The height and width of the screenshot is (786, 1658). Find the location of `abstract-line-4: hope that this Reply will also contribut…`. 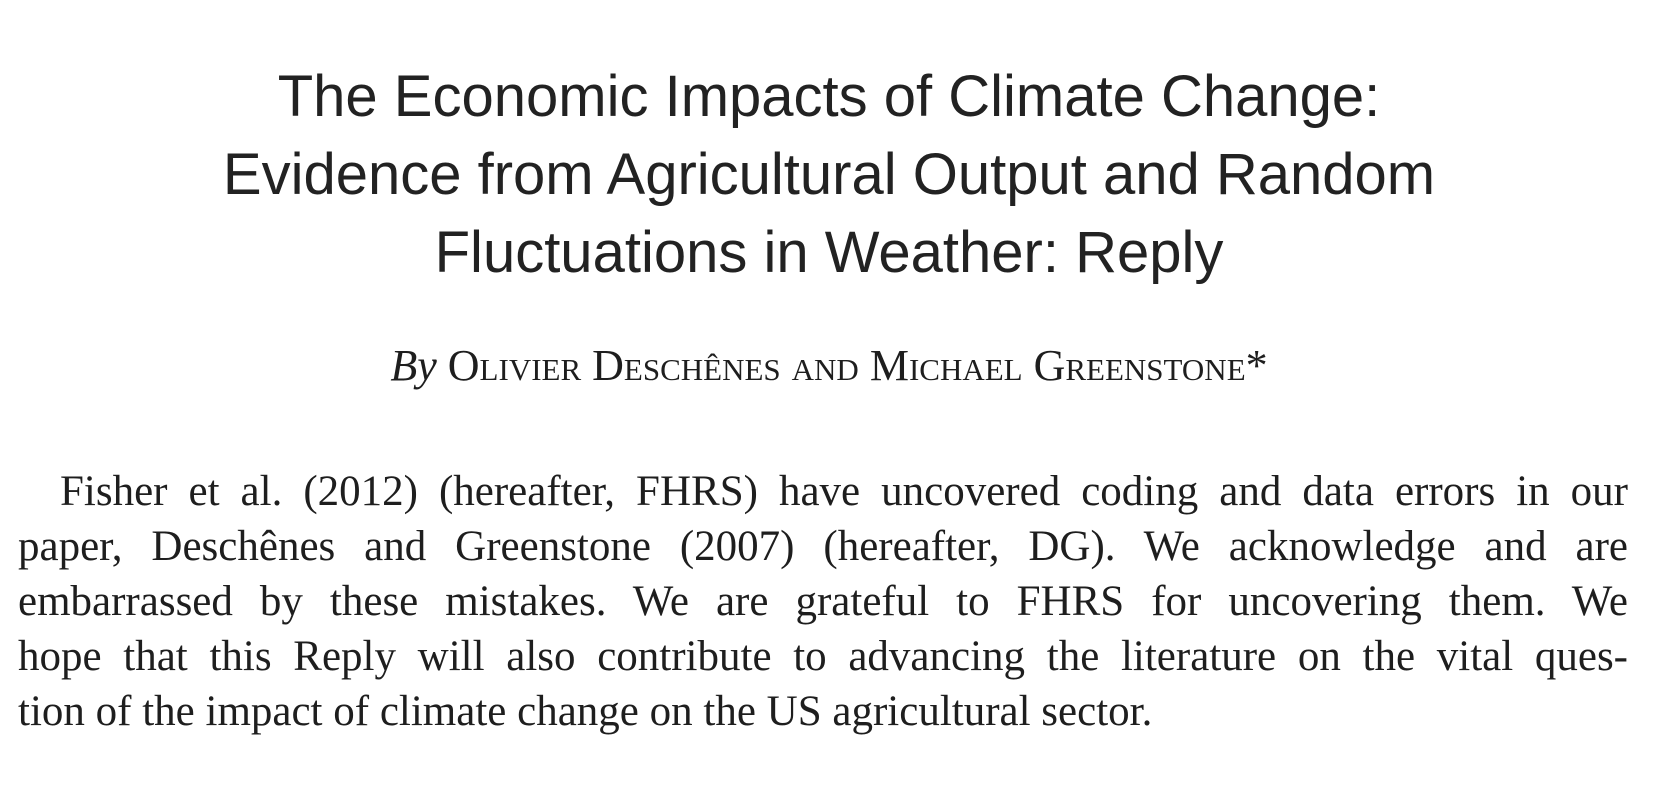

abstract-line-4: hope that this Reply will also contribut… is located at coordinates (823, 656).